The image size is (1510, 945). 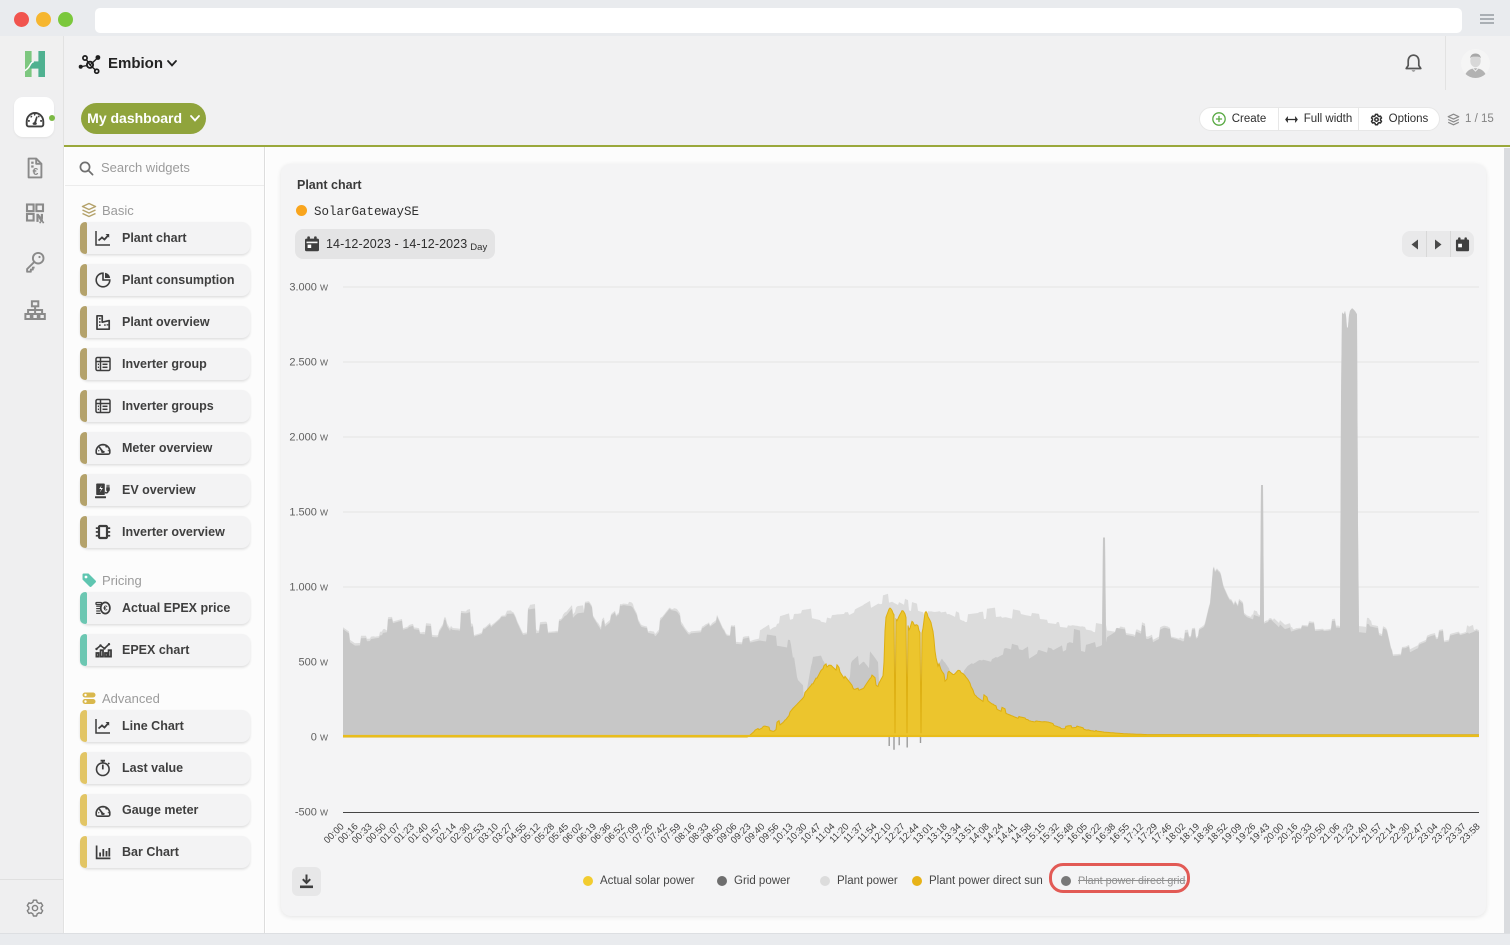 What do you see at coordinates (308, 513) in the screenshot?
I see `svg-text: 1.500 W` at bounding box center [308, 513].